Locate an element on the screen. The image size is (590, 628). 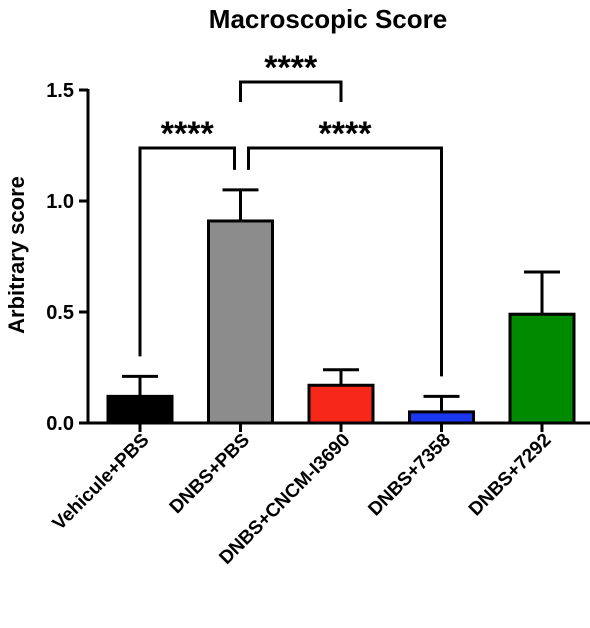
y-tick-label: 0.5 is located at coordinates (60, 313).